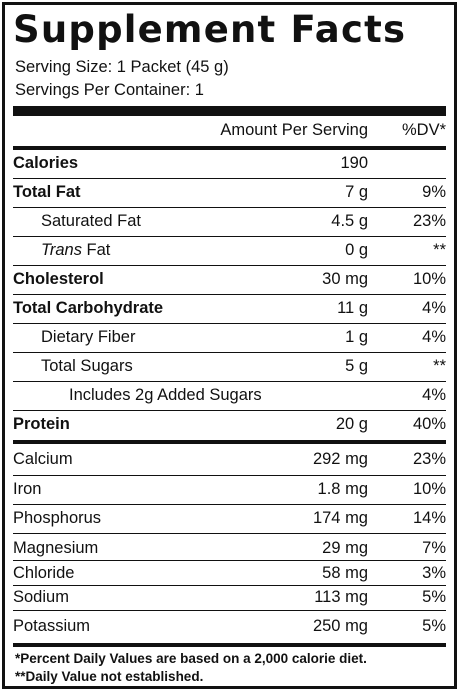 Image resolution: width=461 pixels, height=691 pixels. What do you see at coordinates (41, 597) in the screenshot?
I see `nutrient-label: Sodium` at bounding box center [41, 597].